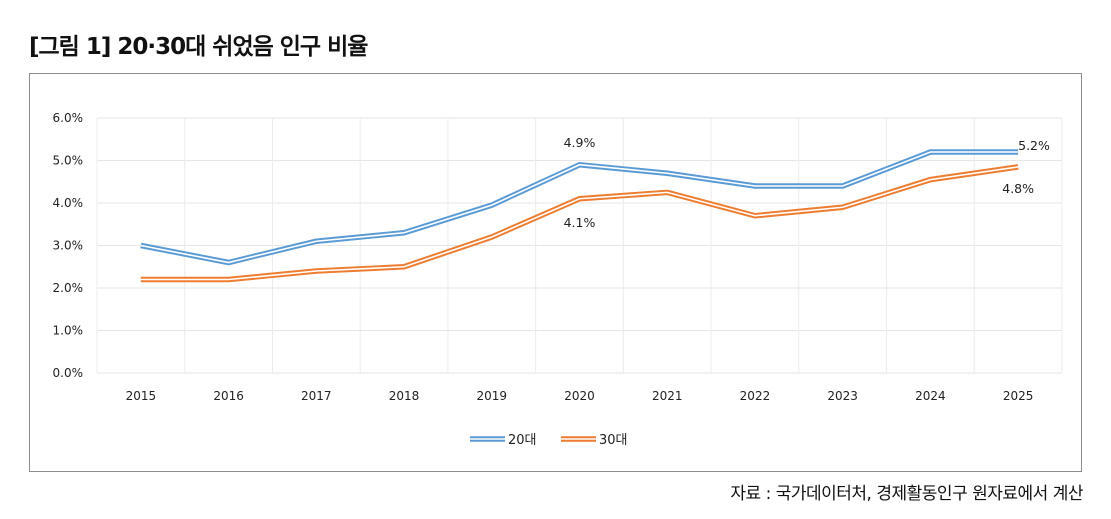 The width and height of the screenshot is (1111, 519). Describe the element at coordinates (1018, 188) in the screenshot. I see `data-label: 4.8%` at that location.